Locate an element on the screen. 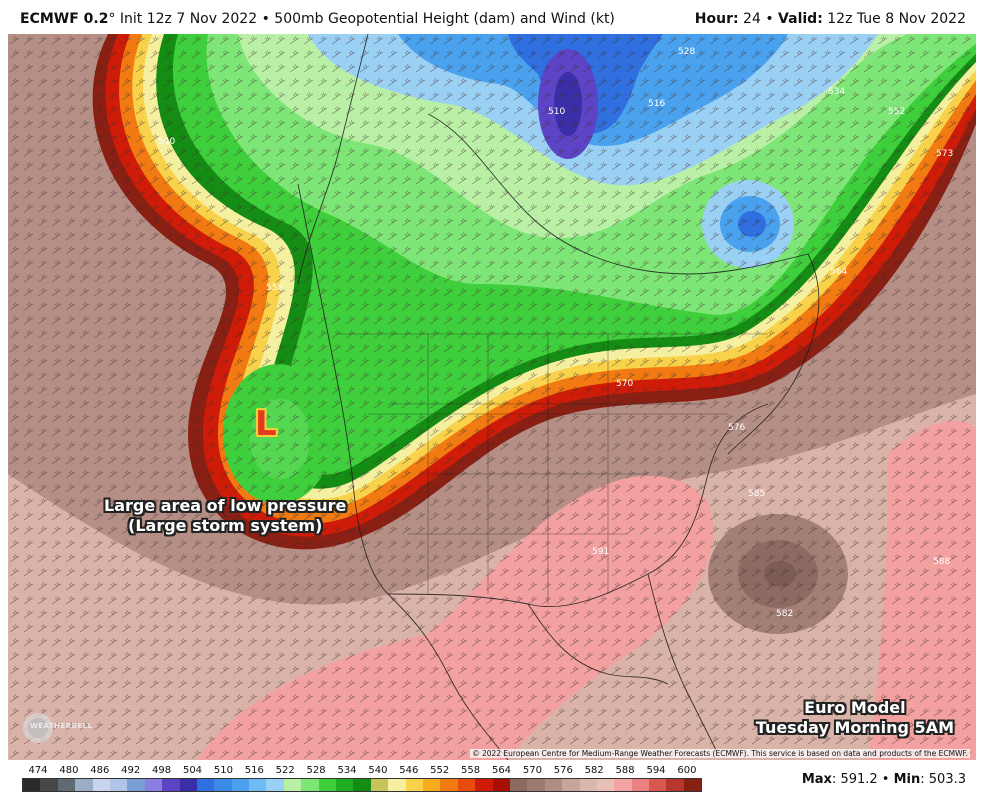 This screenshot has width=984, height=808. valid-value: 12z Tue 8 Nov 2022 is located at coordinates (896, 19).